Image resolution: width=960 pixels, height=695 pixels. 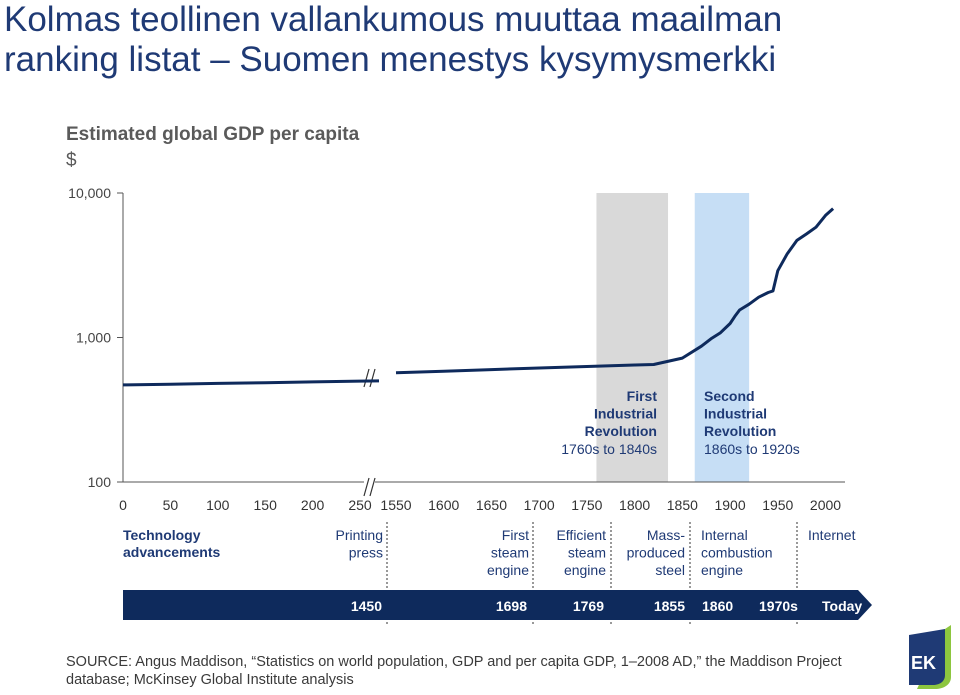 I want to click on x-tick-label: 1800, so click(x=634, y=505).